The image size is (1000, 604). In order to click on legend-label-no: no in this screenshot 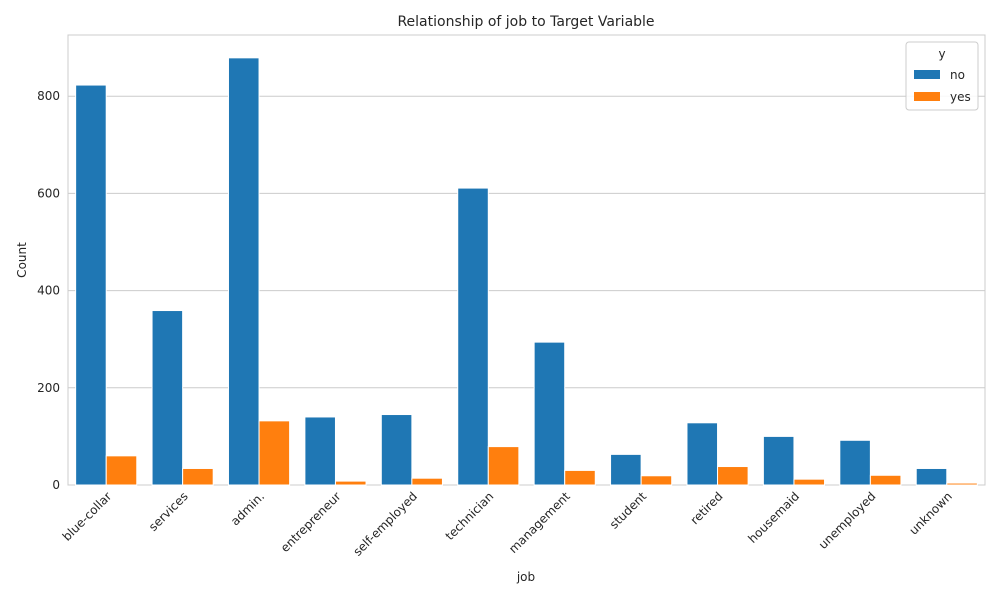, I will do `click(957, 75)`.